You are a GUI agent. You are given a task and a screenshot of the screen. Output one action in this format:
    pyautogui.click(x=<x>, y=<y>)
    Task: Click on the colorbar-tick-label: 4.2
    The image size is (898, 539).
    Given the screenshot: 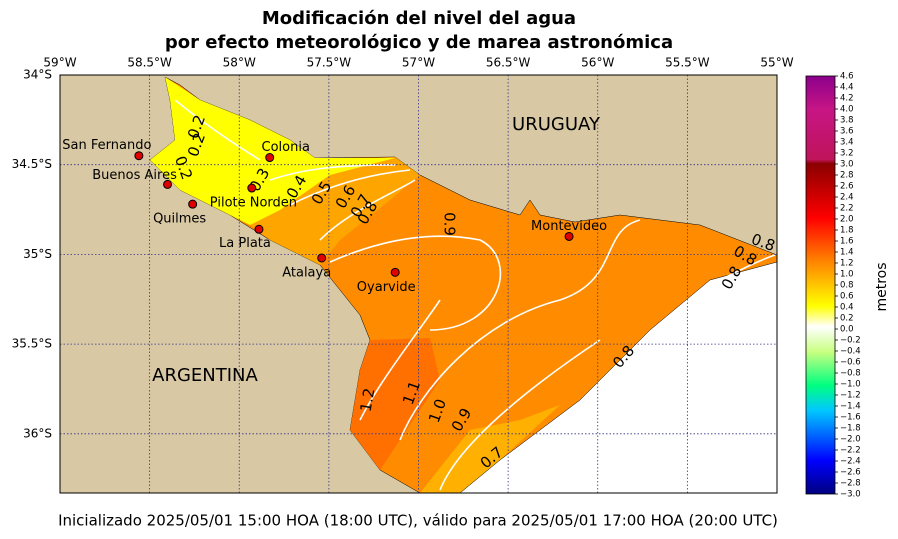 What is the action you would take?
    pyautogui.click(x=847, y=99)
    